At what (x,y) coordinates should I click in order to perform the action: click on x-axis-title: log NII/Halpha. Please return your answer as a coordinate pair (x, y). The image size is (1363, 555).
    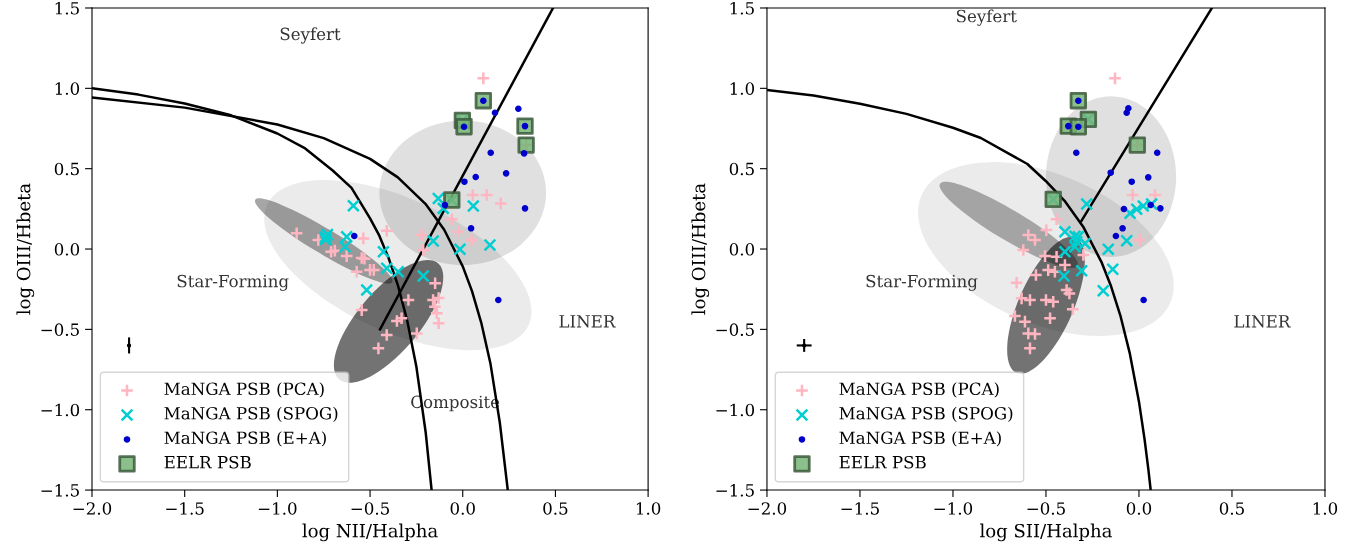
    Looking at the image, I should click on (370, 532).